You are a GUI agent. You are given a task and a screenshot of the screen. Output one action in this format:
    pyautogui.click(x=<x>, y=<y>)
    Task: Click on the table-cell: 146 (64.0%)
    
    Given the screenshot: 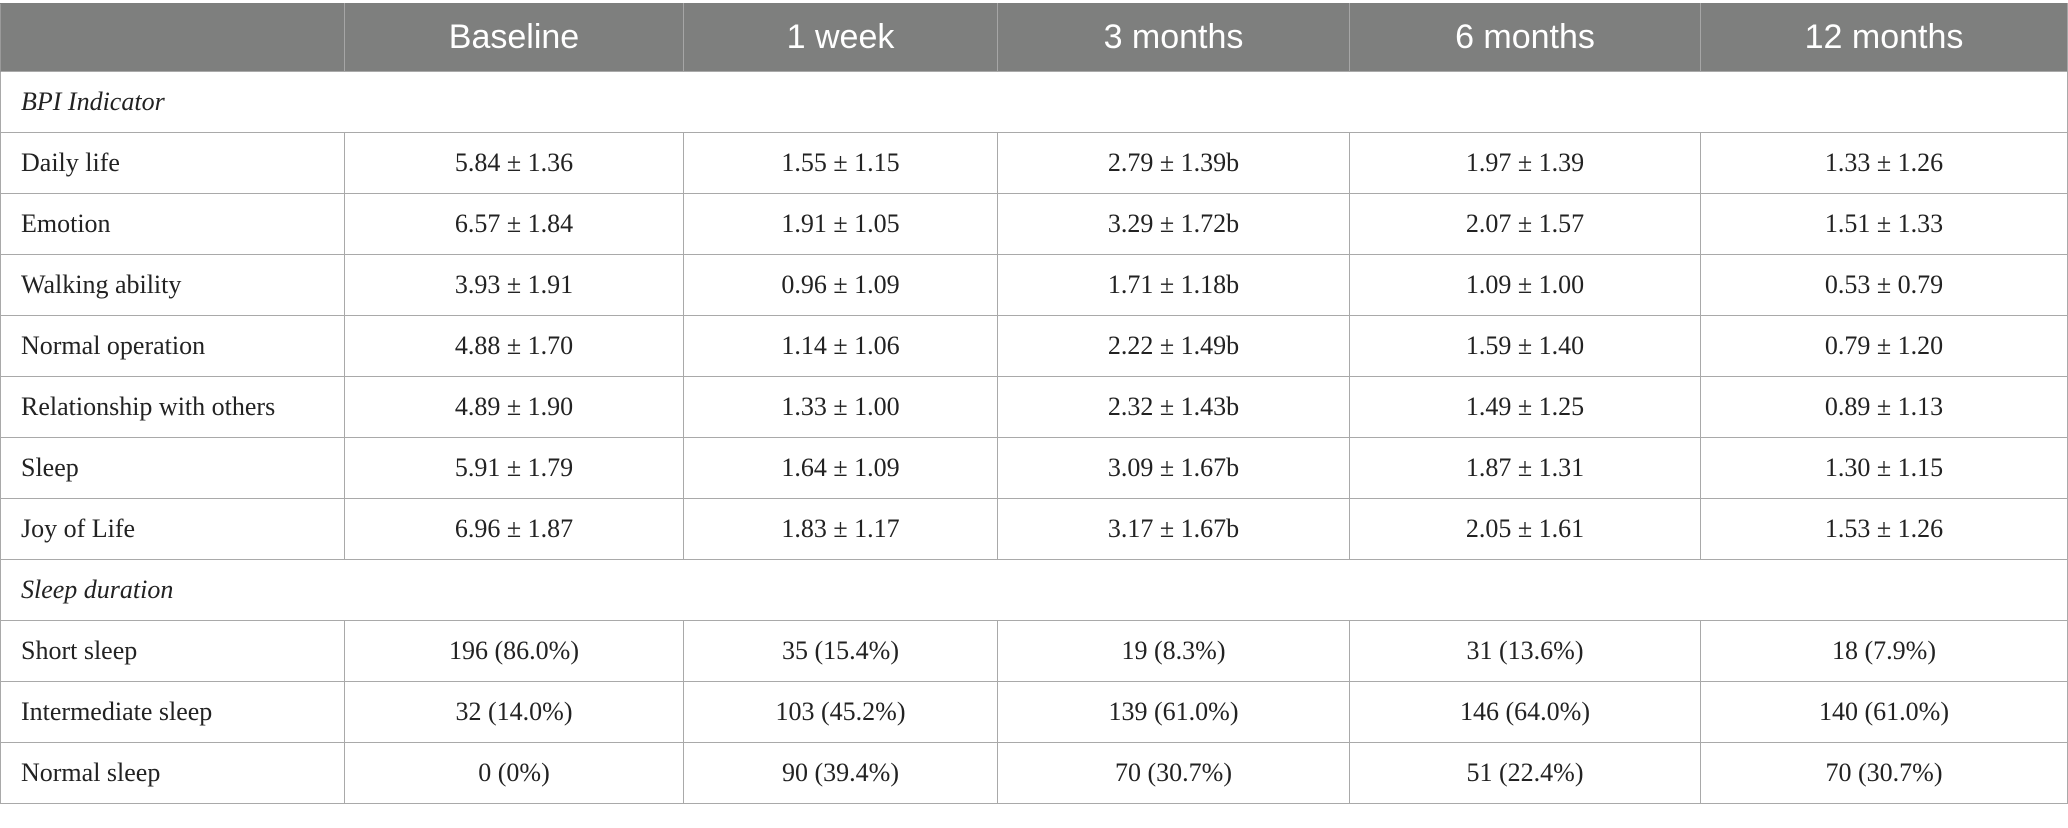 What is the action you would take?
    pyautogui.click(x=1525, y=712)
    